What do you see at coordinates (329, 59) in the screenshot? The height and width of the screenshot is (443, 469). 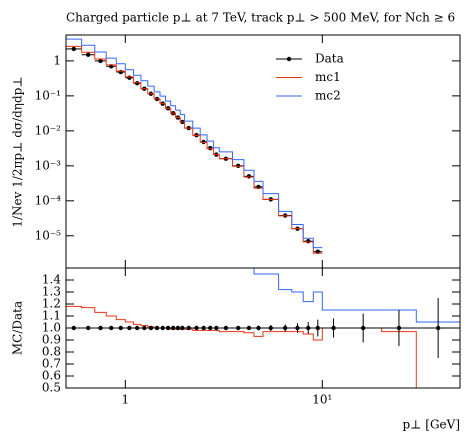 I see `legend-label: Data` at bounding box center [329, 59].